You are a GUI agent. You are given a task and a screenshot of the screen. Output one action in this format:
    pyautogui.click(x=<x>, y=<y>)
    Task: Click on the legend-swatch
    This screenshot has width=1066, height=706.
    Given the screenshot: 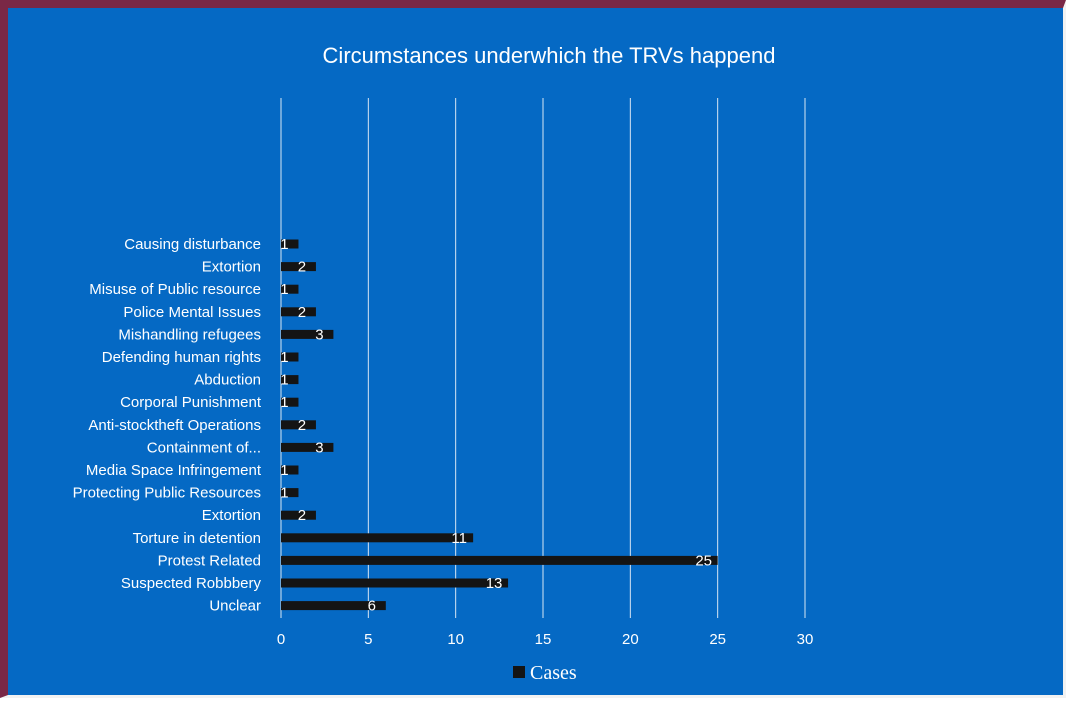 What is the action you would take?
    pyautogui.click(x=519, y=672)
    